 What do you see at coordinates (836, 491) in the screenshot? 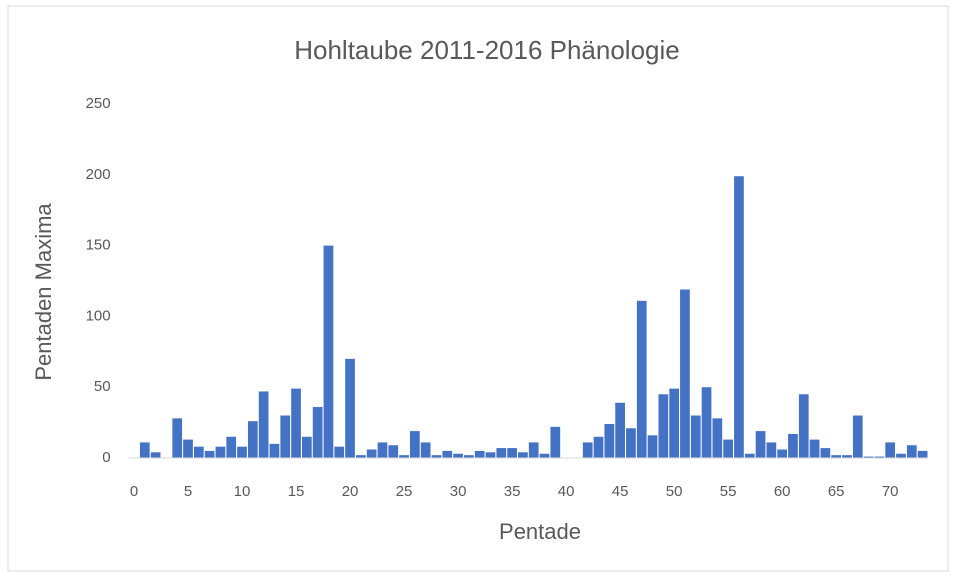
I see `x-tick-label: 65` at bounding box center [836, 491].